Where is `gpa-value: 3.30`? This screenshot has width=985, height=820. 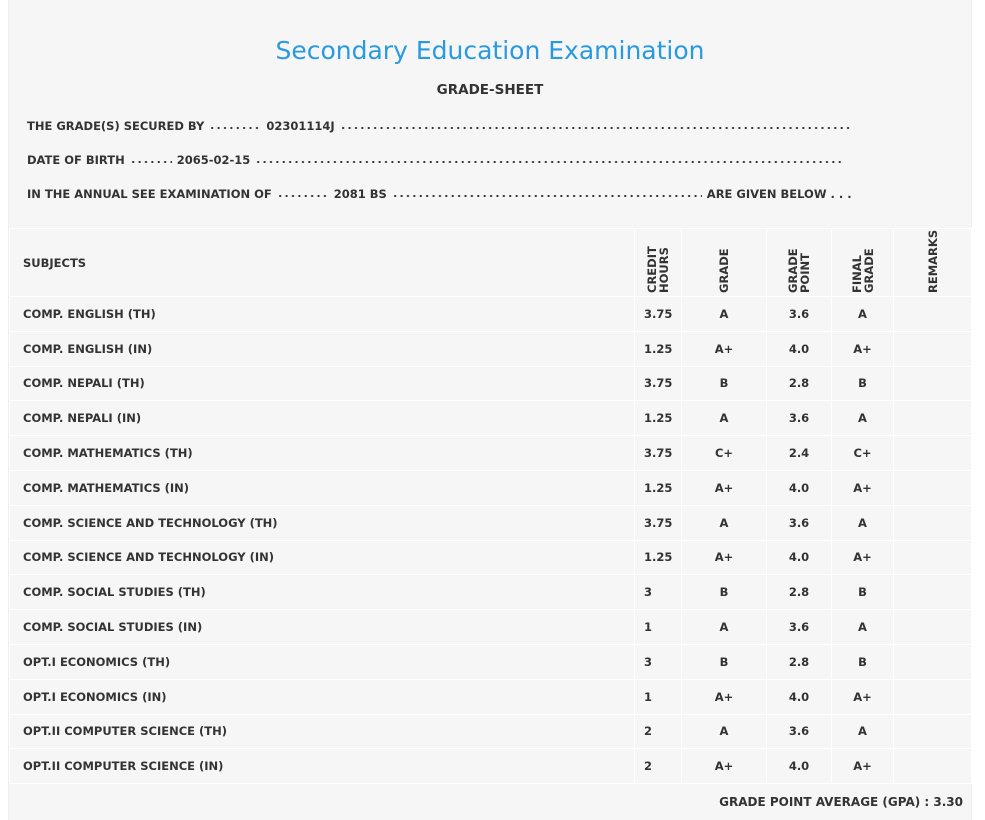 gpa-value: 3.30 is located at coordinates (948, 802).